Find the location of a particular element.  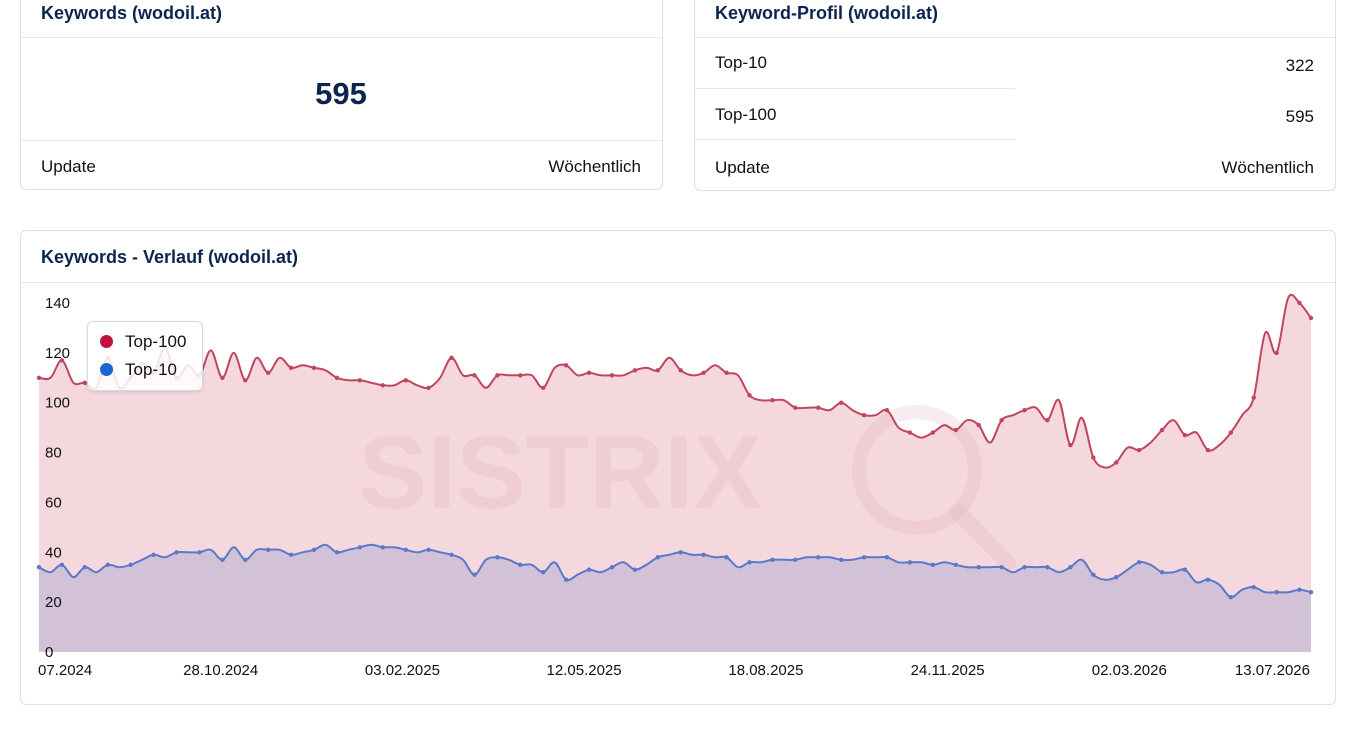

legend-label-top10: Top-10 is located at coordinates (151, 369).